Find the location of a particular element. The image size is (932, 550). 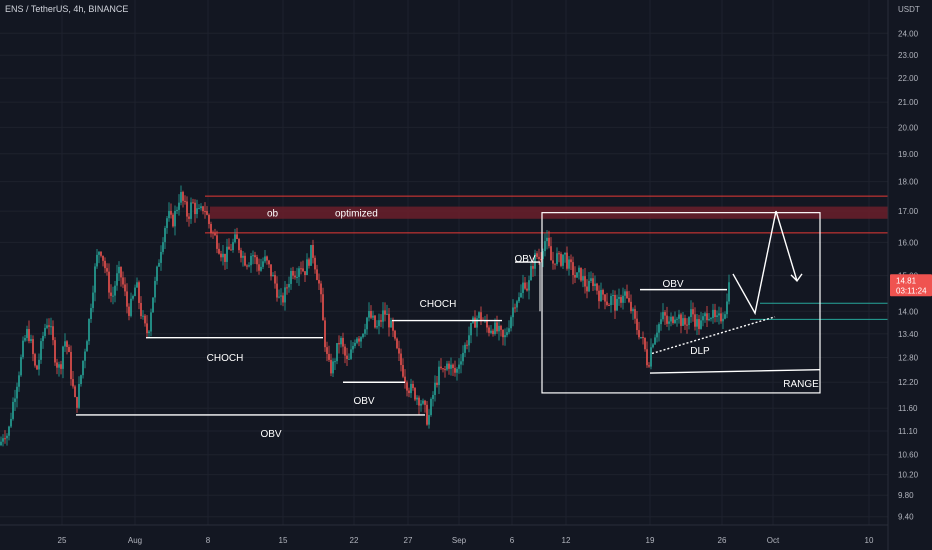

y-tick-label: 17.00 is located at coordinates (908, 211).